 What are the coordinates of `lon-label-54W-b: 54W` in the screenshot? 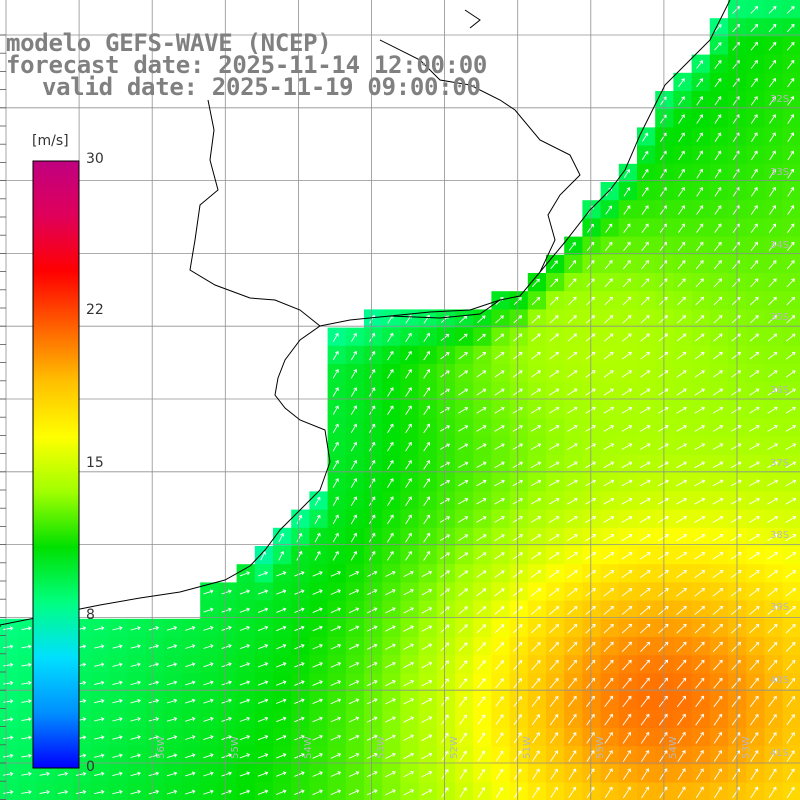 It's located at (673, 747).